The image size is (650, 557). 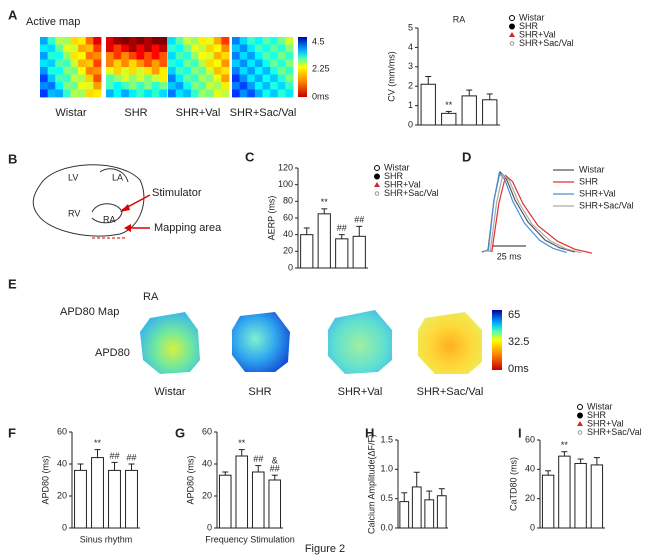 What do you see at coordinates (524, 212) in the screenshot?
I see `ap-trace` at bounding box center [524, 212].